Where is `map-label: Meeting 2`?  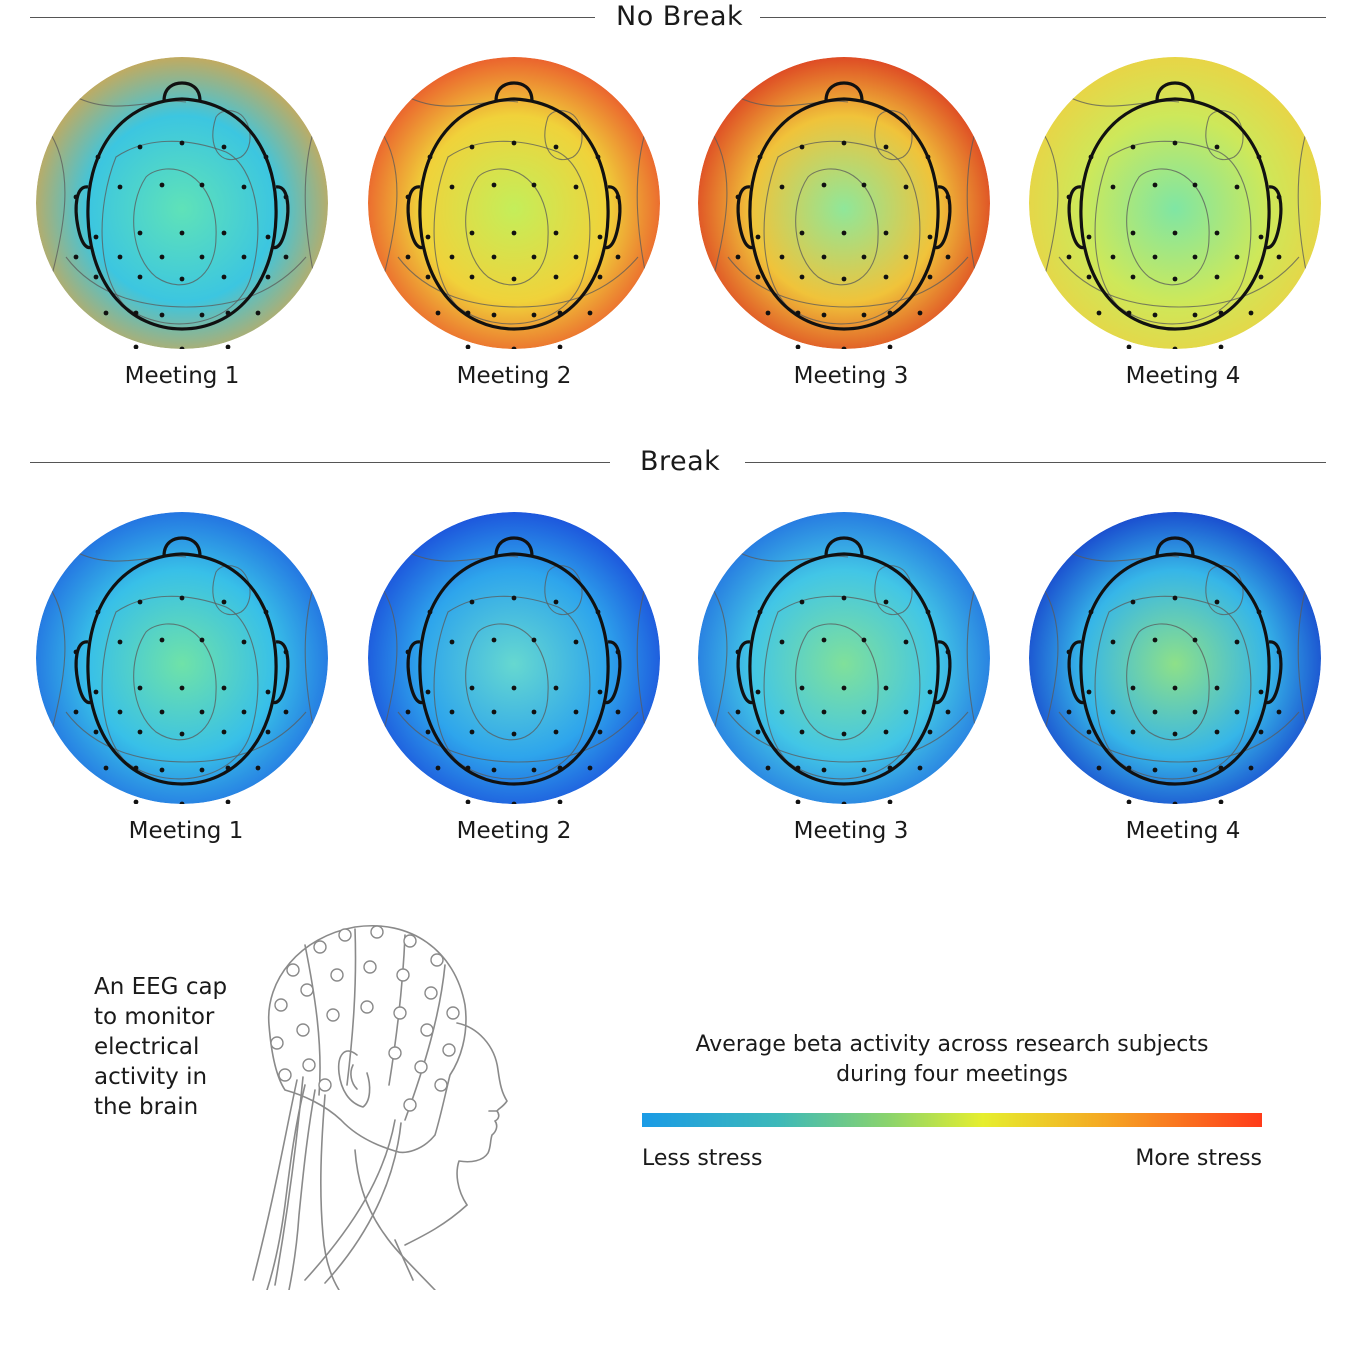 map-label: Meeting 2 is located at coordinates (514, 831).